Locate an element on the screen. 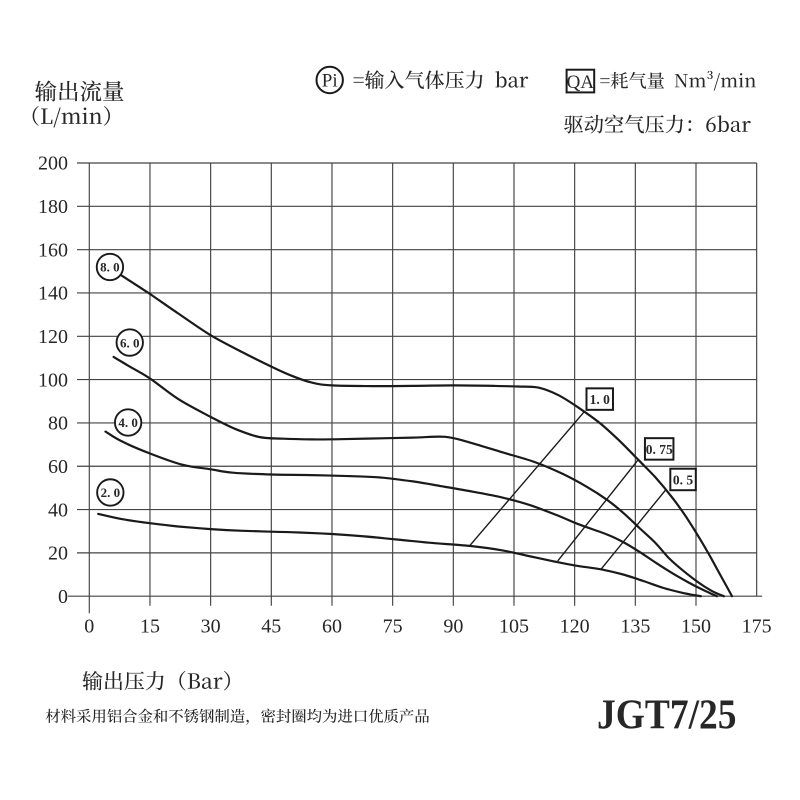 The height and width of the screenshot is (800, 800). qa-line-QA=0.5 is located at coordinates (633, 529).